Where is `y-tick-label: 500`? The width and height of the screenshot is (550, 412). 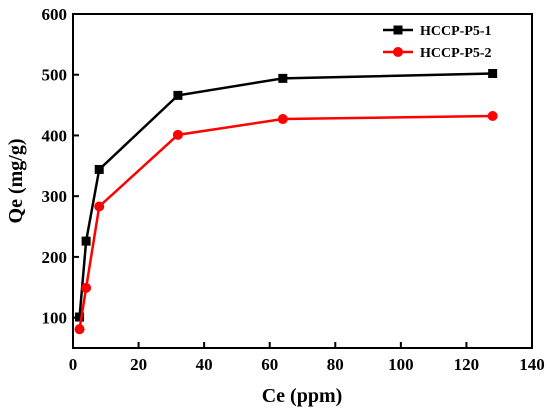 y-tick-label: 500 is located at coordinates (55, 75).